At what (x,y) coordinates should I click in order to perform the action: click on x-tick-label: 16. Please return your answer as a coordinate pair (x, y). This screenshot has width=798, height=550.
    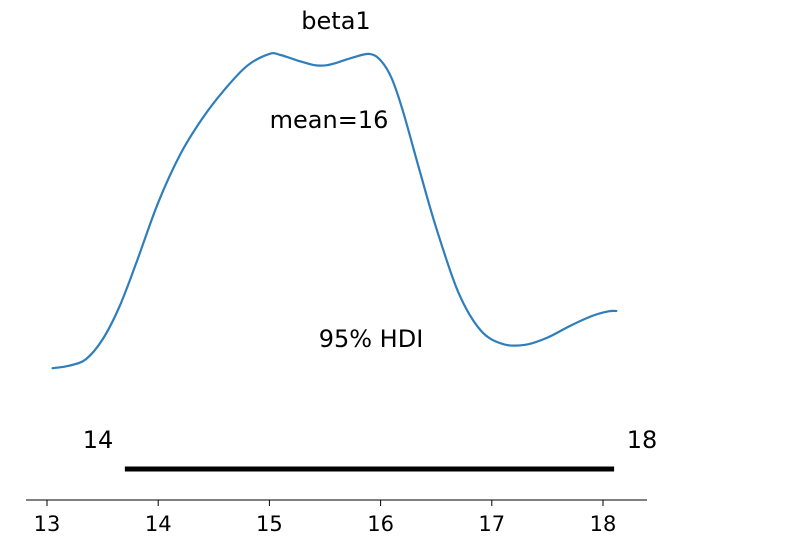
    Looking at the image, I should click on (380, 524).